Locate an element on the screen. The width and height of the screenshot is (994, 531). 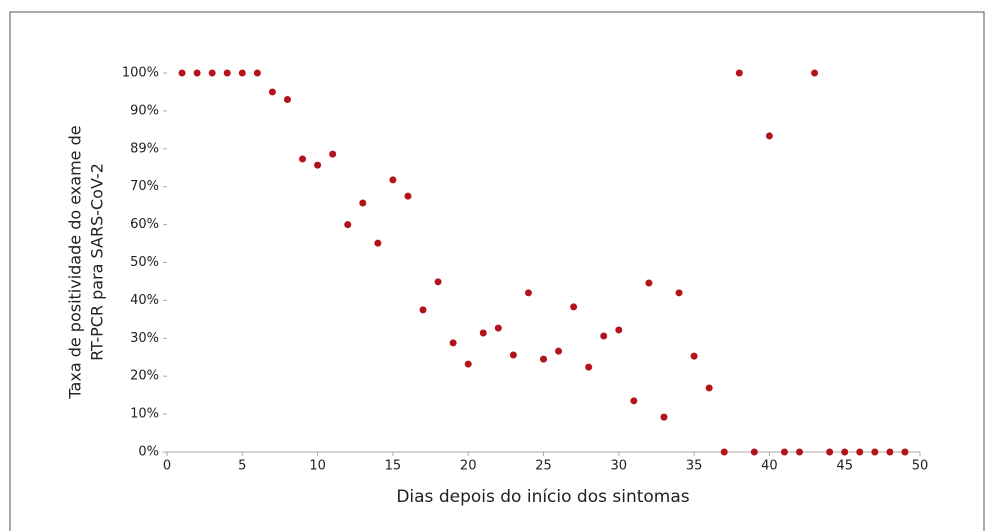
x-tick-label: 45 is located at coordinates (844, 466).